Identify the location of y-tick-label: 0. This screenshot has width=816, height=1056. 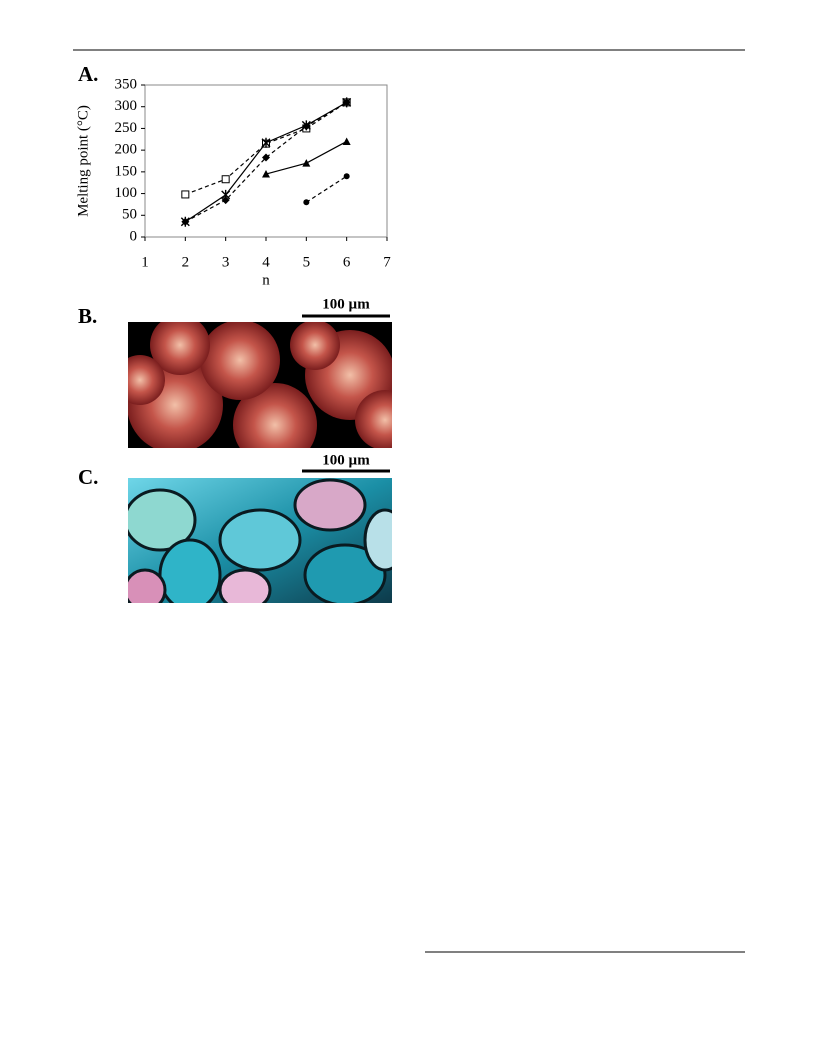
(134, 236).